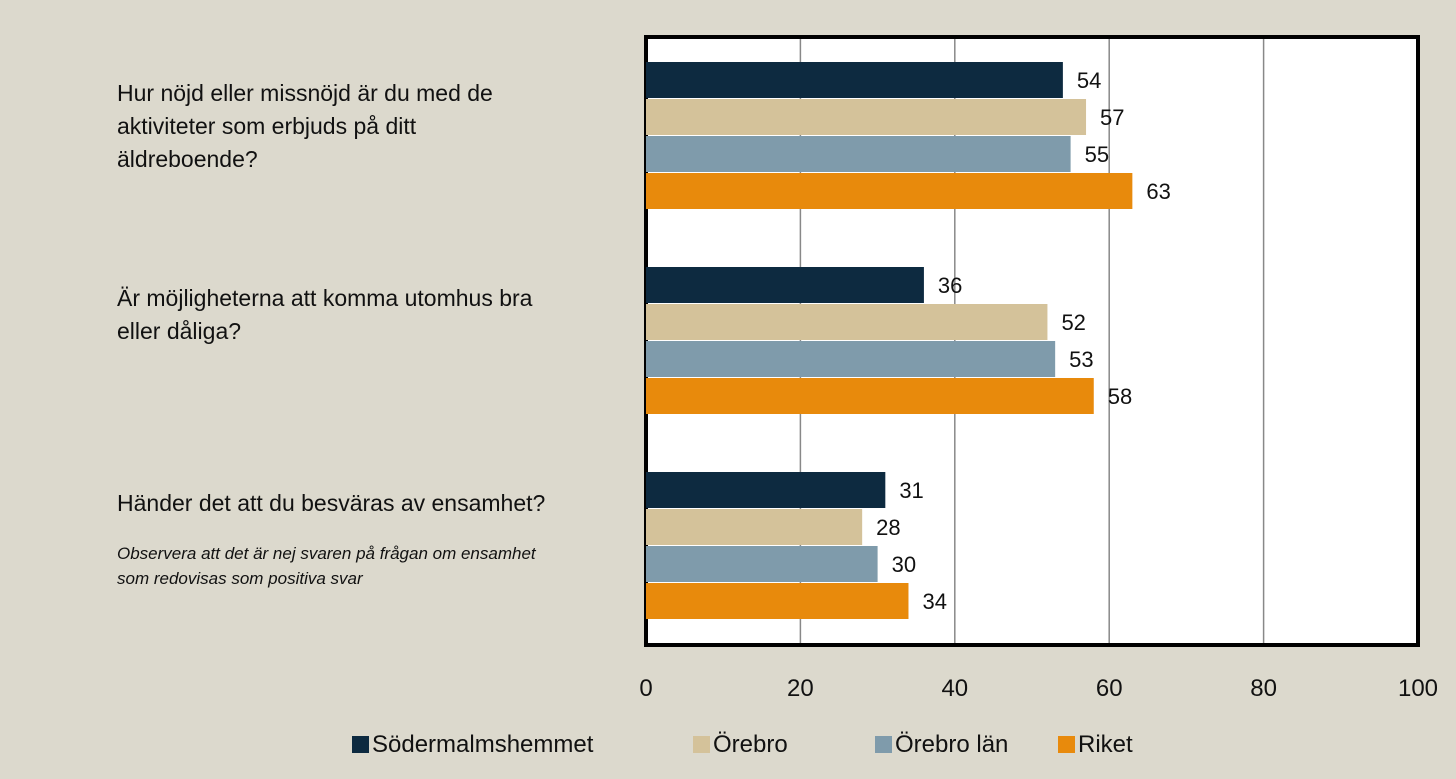 The image size is (1456, 779). What do you see at coordinates (331, 503) in the screenshot?
I see `category-label: Händer det att du besväras av ensamhet?` at bounding box center [331, 503].